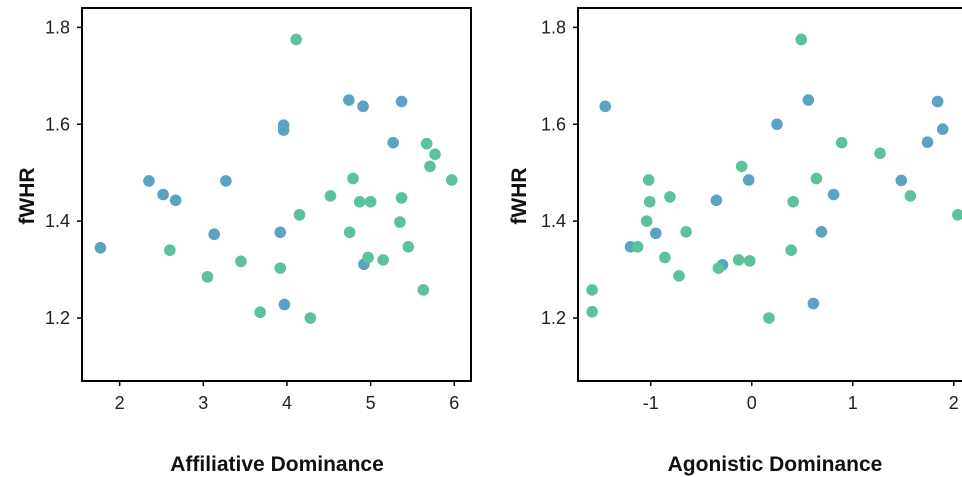  Describe the element at coordinates (752, 403) in the screenshot. I see `x-tick-label: 0` at that location.